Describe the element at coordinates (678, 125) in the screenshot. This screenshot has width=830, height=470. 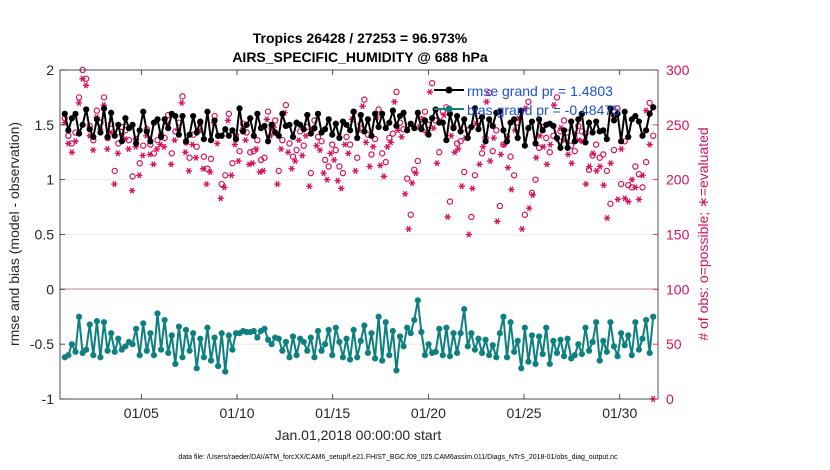
I see `y2-tick-label: 250` at that location.